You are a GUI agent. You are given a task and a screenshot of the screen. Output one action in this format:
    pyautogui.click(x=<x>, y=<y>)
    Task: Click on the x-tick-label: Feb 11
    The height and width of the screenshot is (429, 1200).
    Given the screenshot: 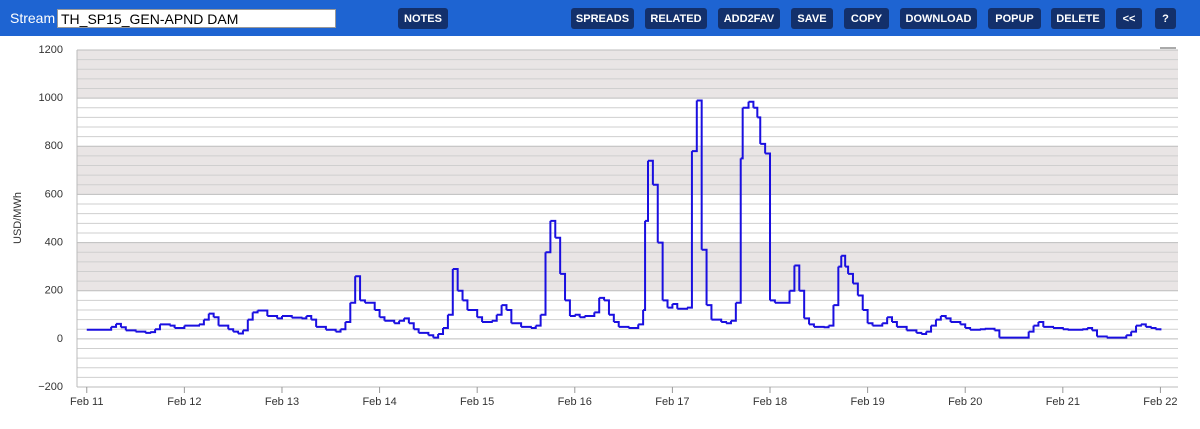 What is the action you would take?
    pyautogui.click(x=86, y=402)
    